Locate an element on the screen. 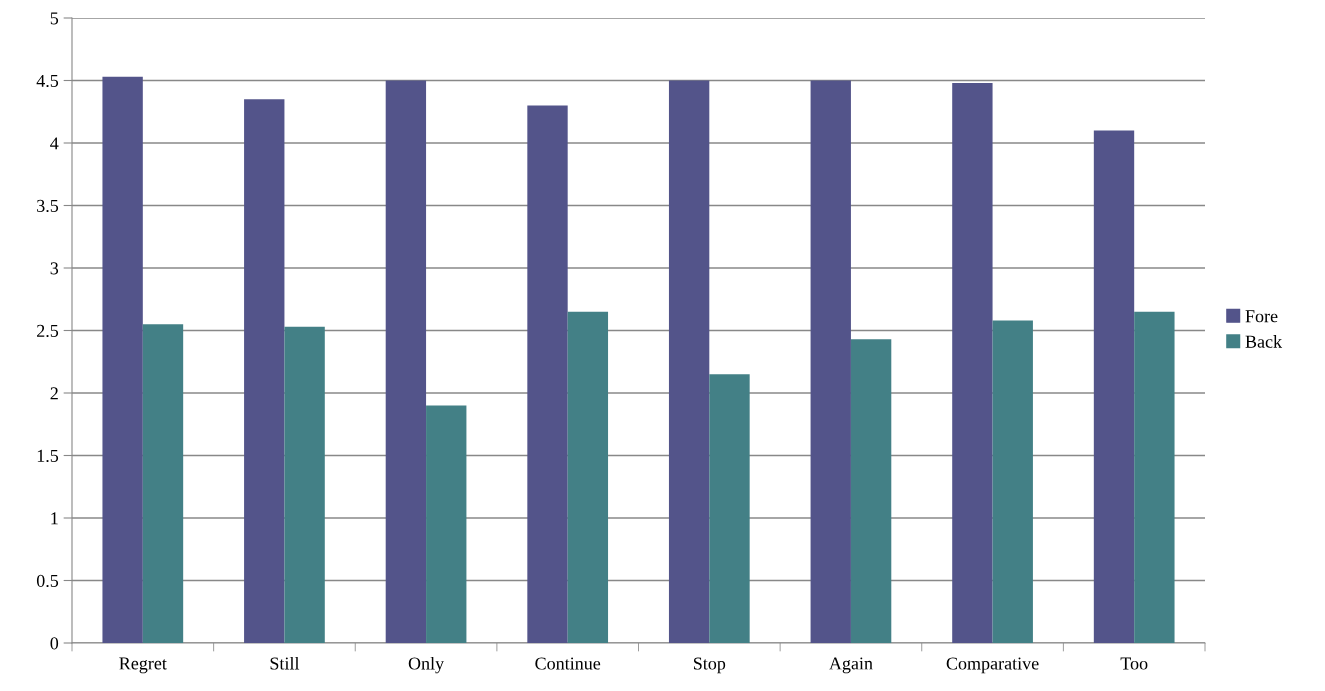  legend-label: Back is located at coordinates (1264, 341).